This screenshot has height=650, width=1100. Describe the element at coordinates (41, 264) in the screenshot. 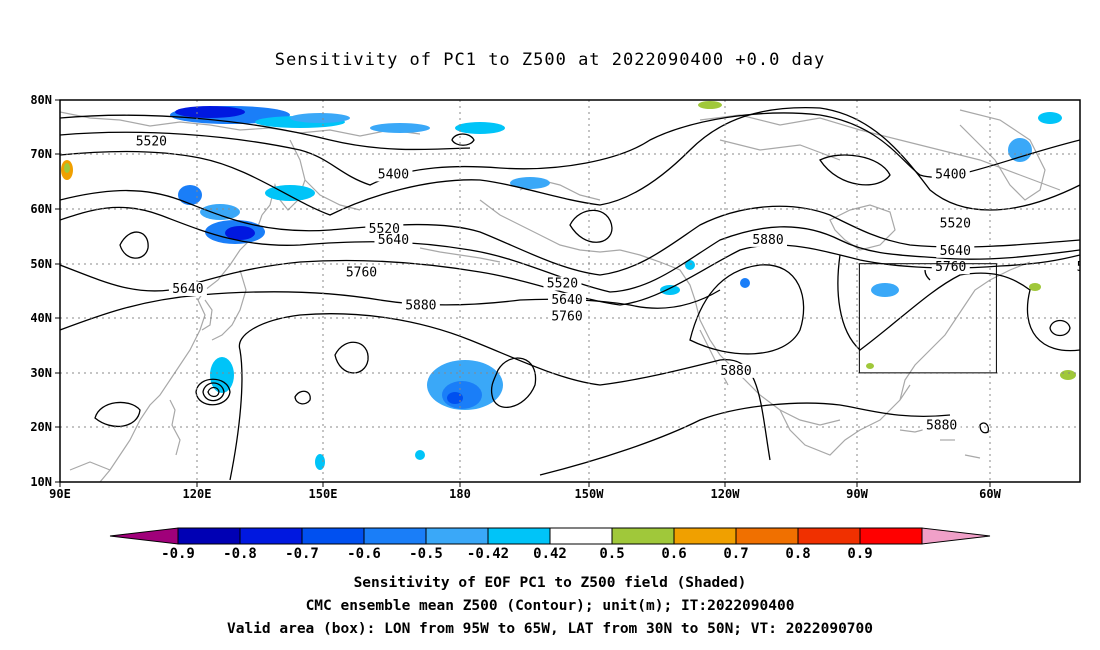

I see `lat-label: 50N` at that location.